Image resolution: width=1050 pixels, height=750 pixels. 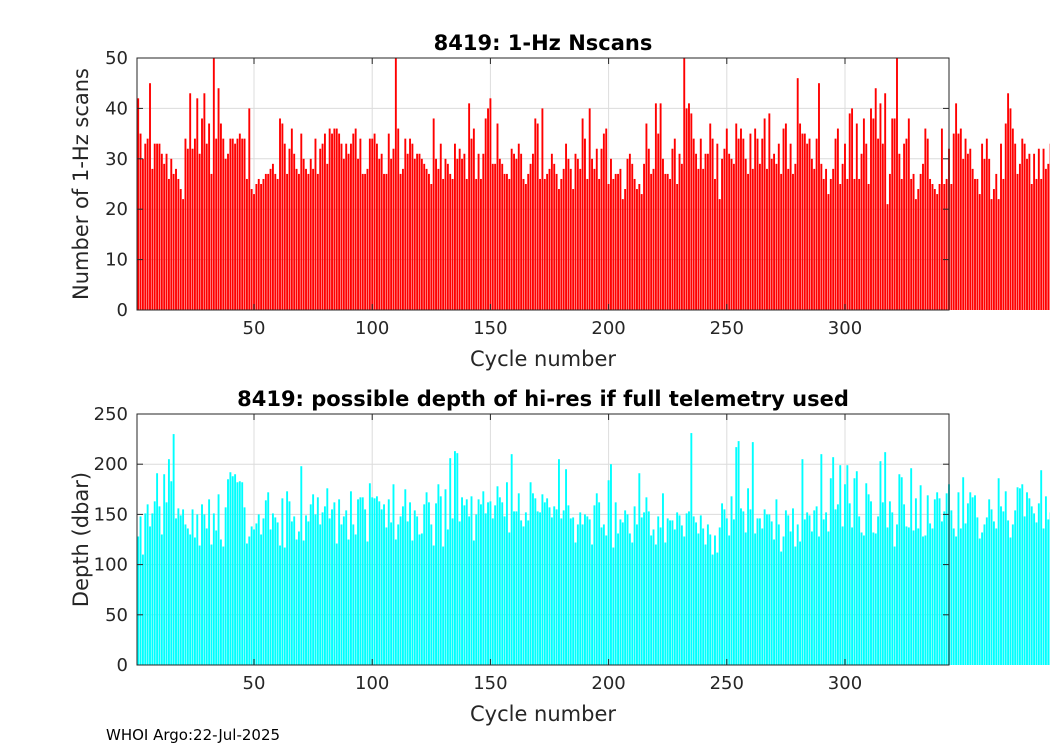 I want to click on x-axis-label: Cycle number, so click(x=543, y=714).